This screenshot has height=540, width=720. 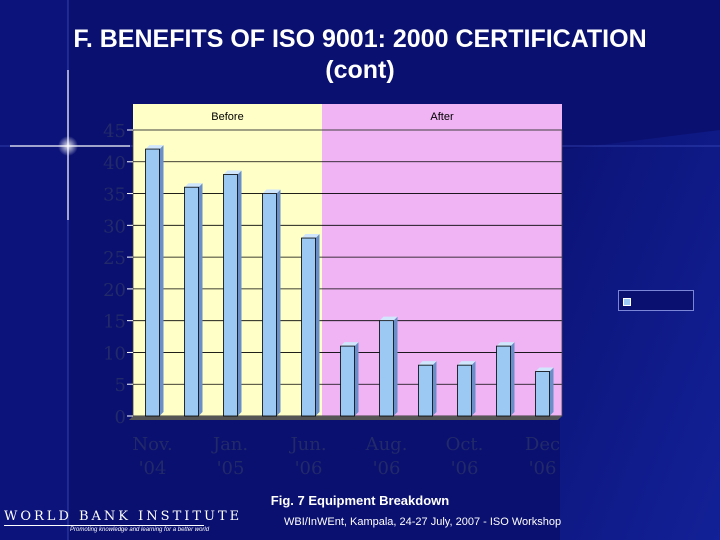 I want to click on y-tick-label: 45, so click(x=114, y=131).